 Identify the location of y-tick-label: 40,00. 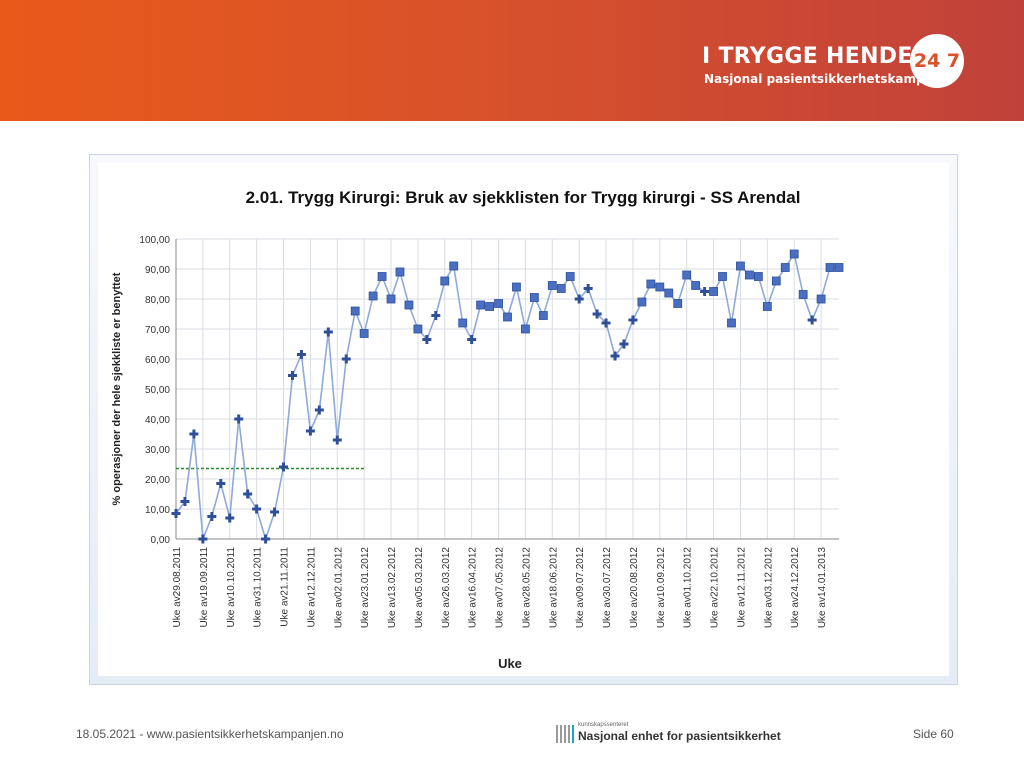
(157, 420).